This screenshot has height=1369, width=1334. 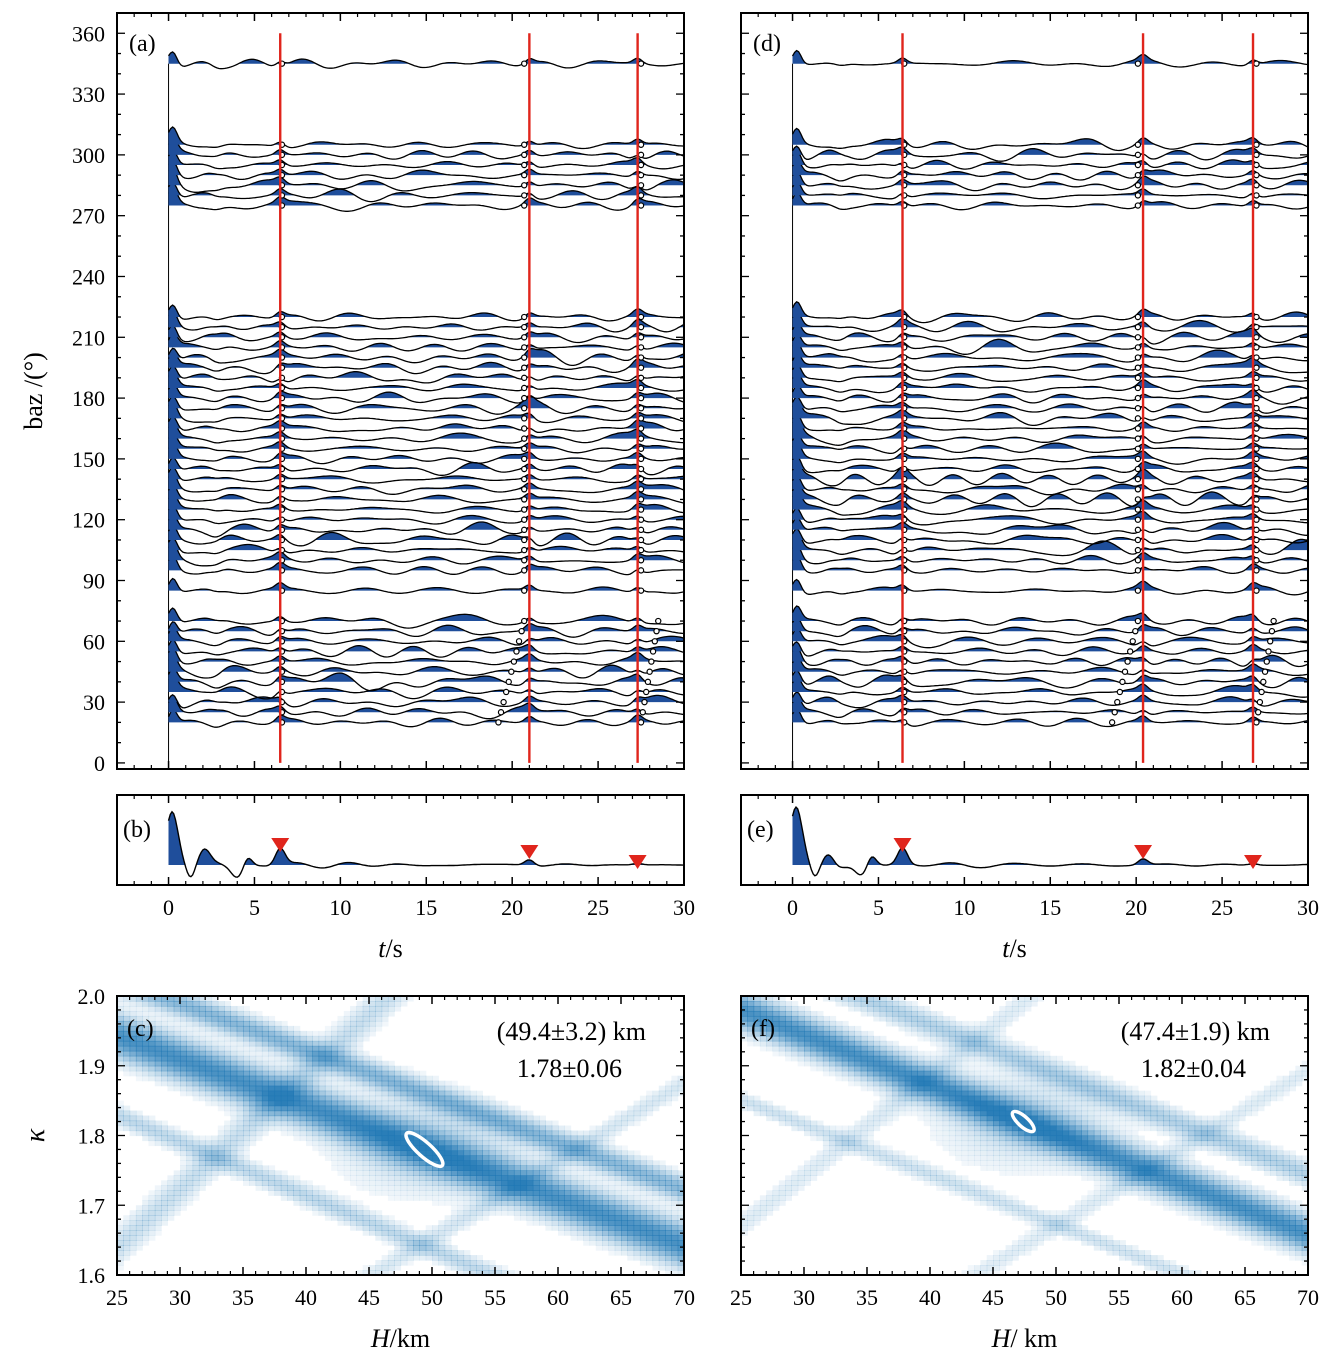 What do you see at coordinates (168, 907) in the screenshot?
I see `x-tick-label: 0` at bounding box center [168, 907].